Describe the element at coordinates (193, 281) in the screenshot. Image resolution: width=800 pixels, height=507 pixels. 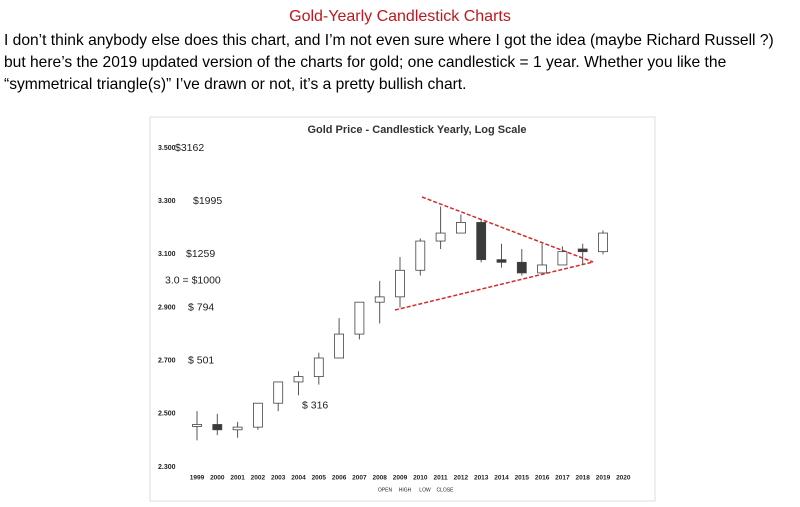
I see `price-annotation: 3.0 = $1000` at that location.